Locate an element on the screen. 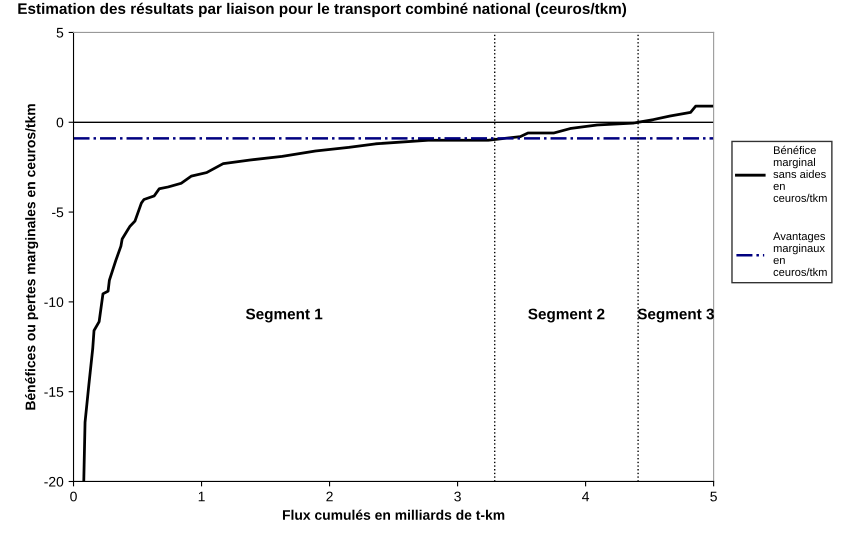  legend-label: Avantages marginaux en ceuros/tkm is located at coordinates (800, 254).